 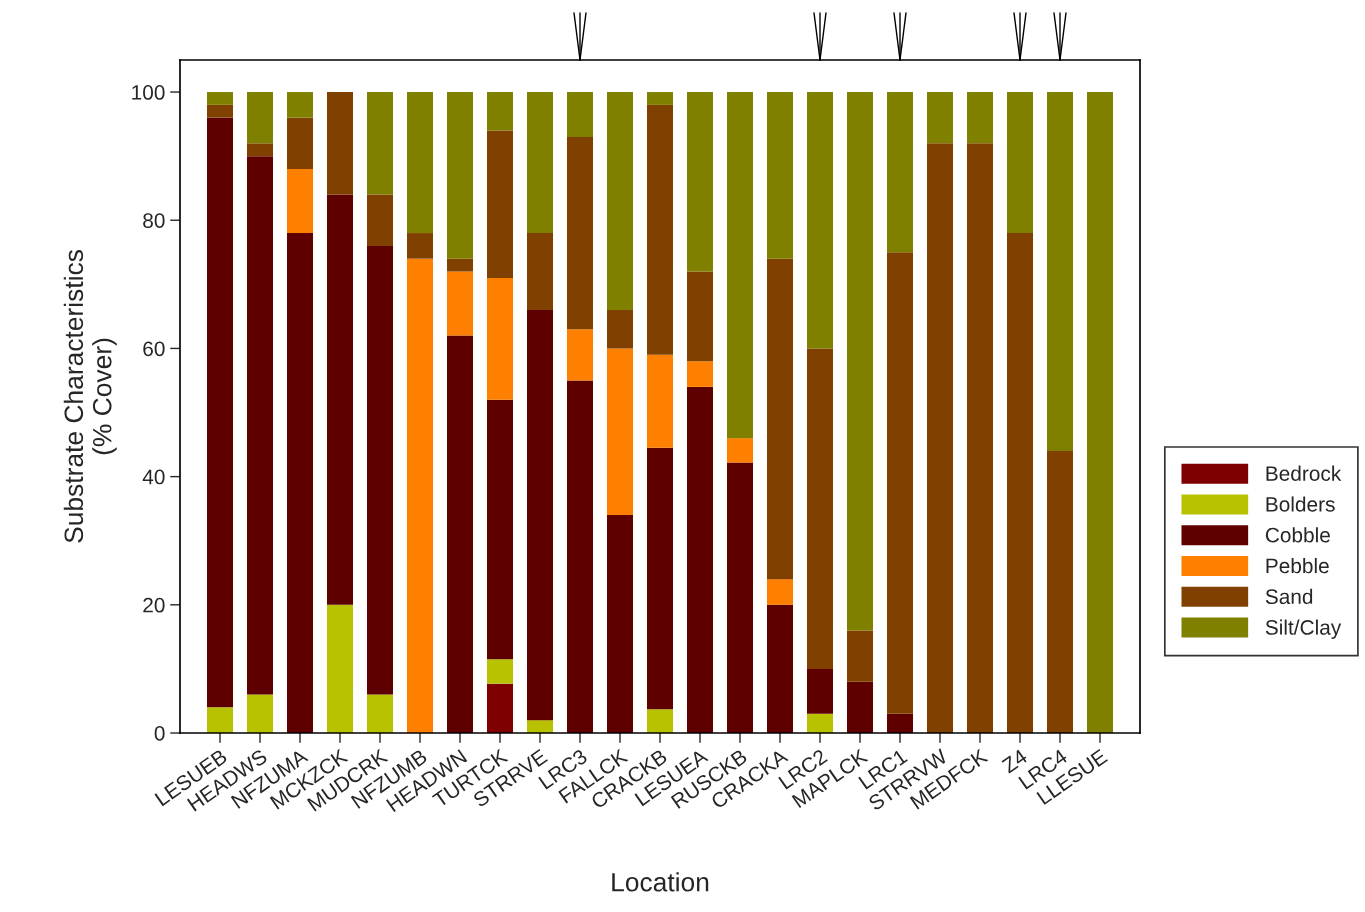 What do you see at coordinates (154, 605) in the screenshot?
I see `y-tick-label: 20` at bounding box center [154, 605].